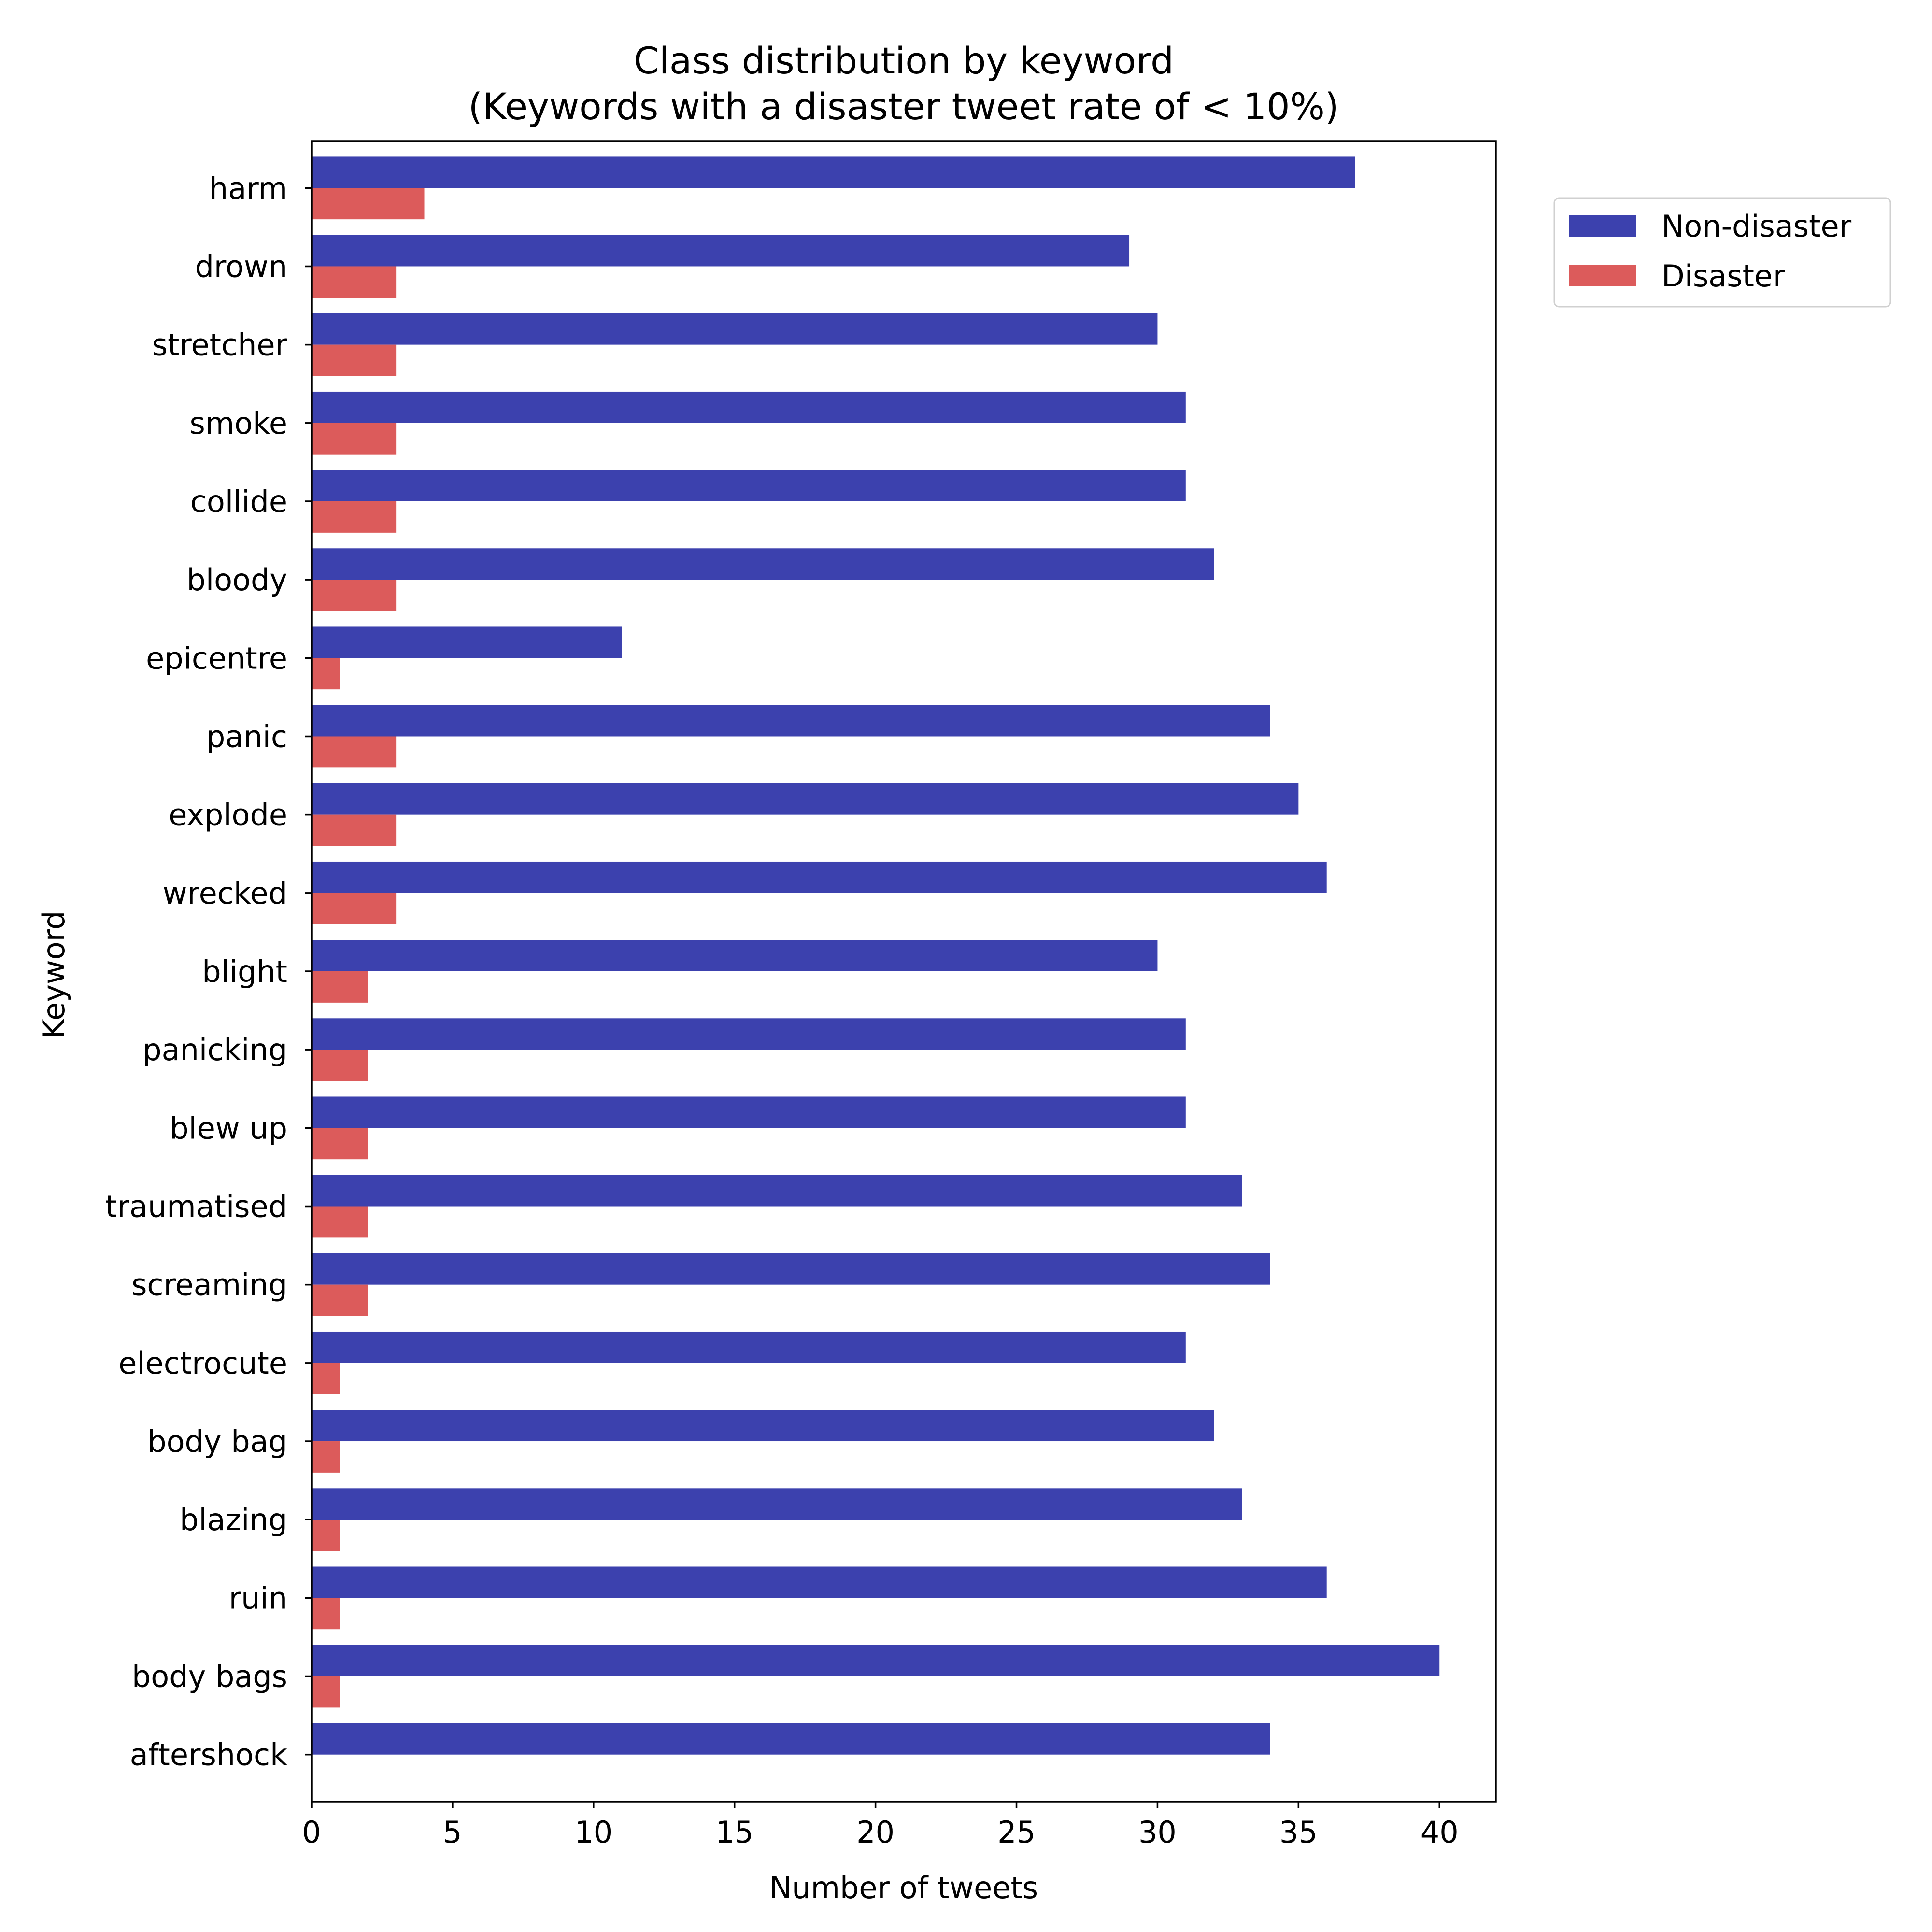 The height and width of the screenshot is (1932, 1932). Describe the element at coordinates (217, 1441) in the screenshot. I see `y-tick-label: body bag` at that location.